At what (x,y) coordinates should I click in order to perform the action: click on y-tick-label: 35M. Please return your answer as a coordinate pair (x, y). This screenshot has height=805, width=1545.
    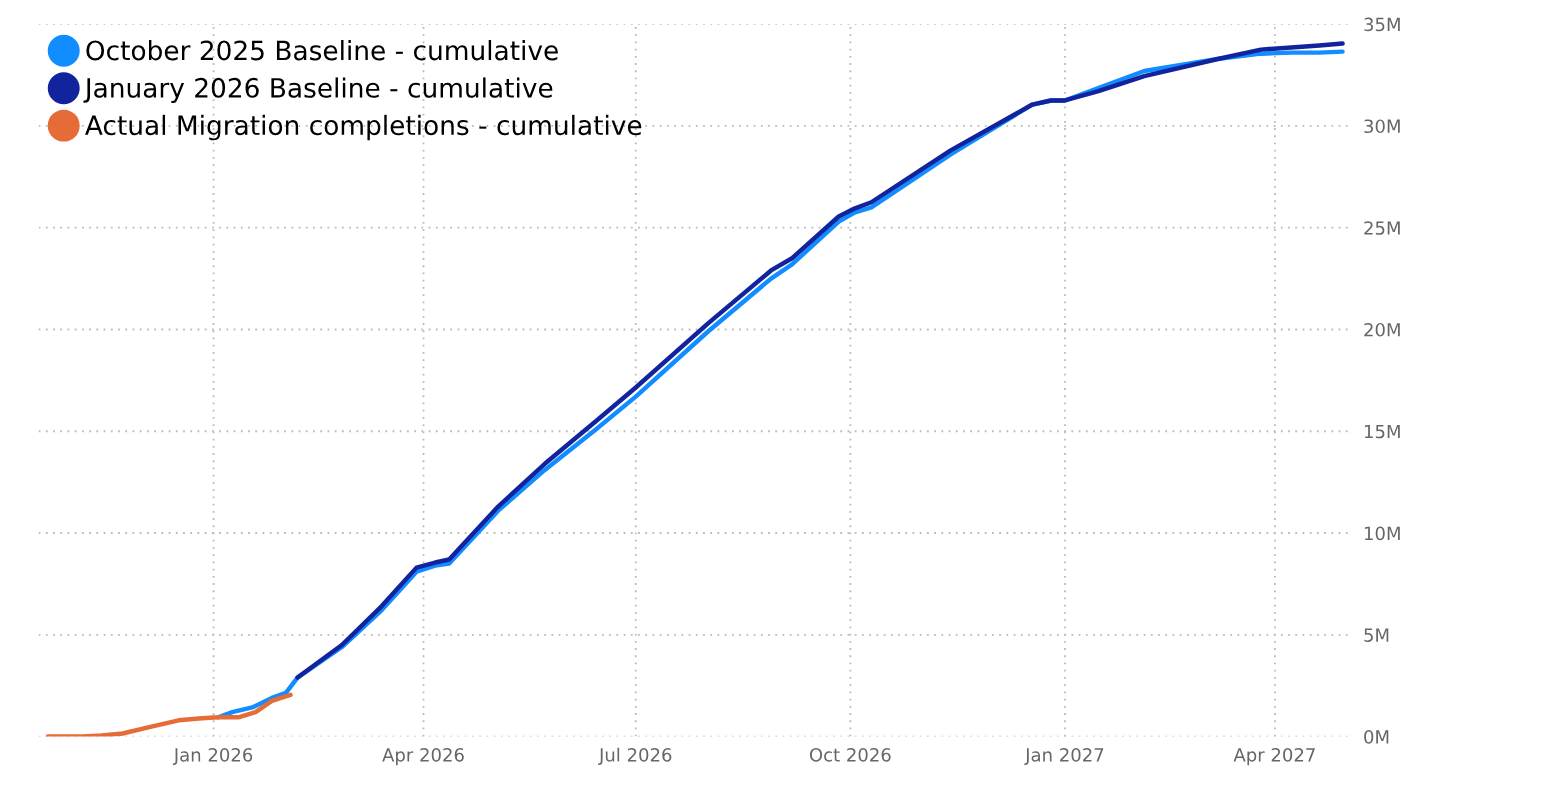
    Looking at the image, I should click on (1382, 24).